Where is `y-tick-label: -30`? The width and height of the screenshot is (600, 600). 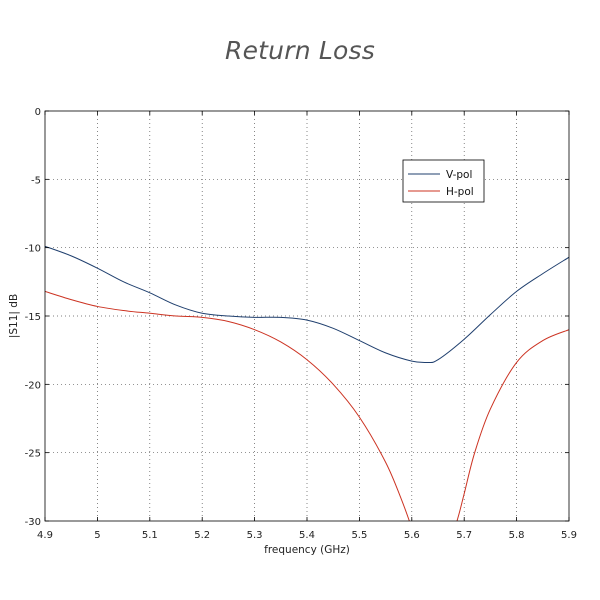 y-tick-label: -30 is located at coordinates (33, 522).